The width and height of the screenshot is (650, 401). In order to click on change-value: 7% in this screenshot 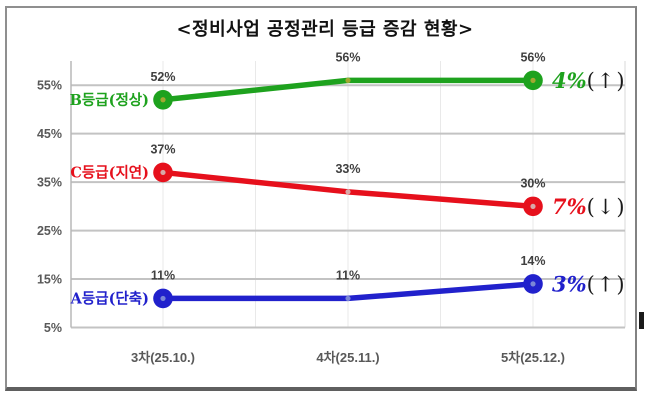, I will do `click(569, 206)`.